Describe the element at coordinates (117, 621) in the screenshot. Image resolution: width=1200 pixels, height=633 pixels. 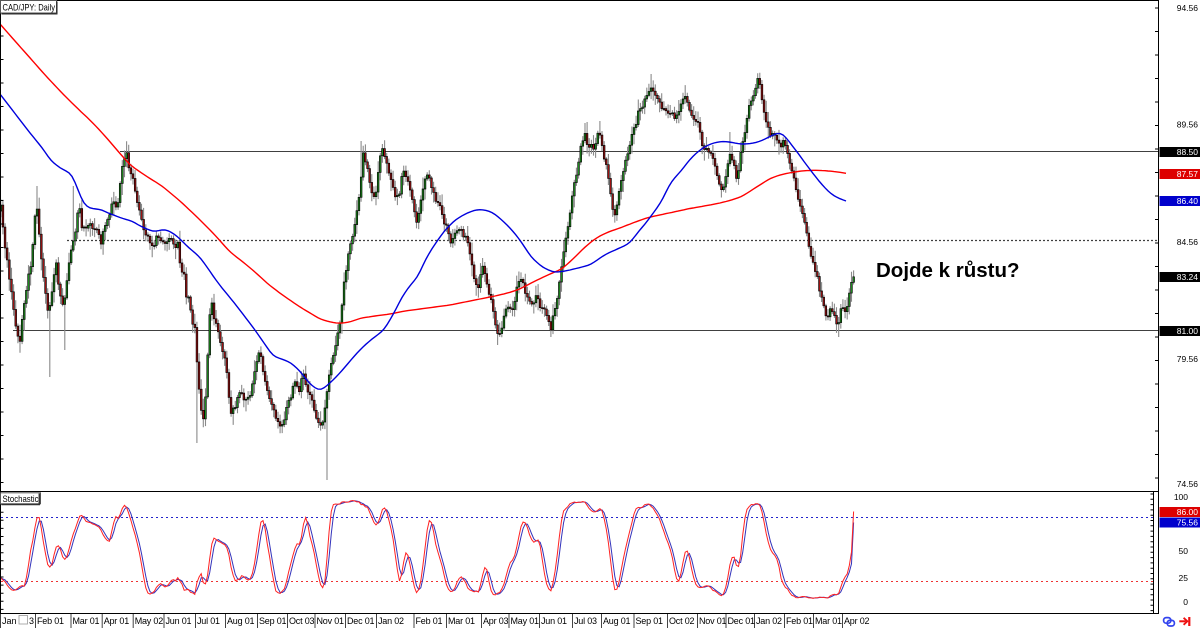
I see `svg-text: Apr 01` at that location.